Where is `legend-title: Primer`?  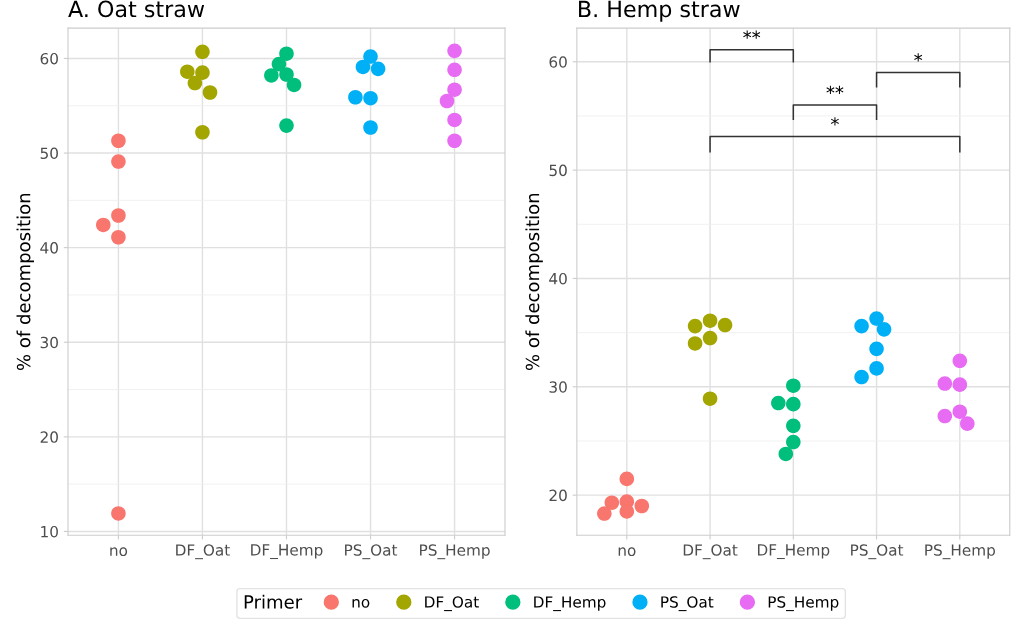
legend-title: Primer is located at coordinates (273, 601).